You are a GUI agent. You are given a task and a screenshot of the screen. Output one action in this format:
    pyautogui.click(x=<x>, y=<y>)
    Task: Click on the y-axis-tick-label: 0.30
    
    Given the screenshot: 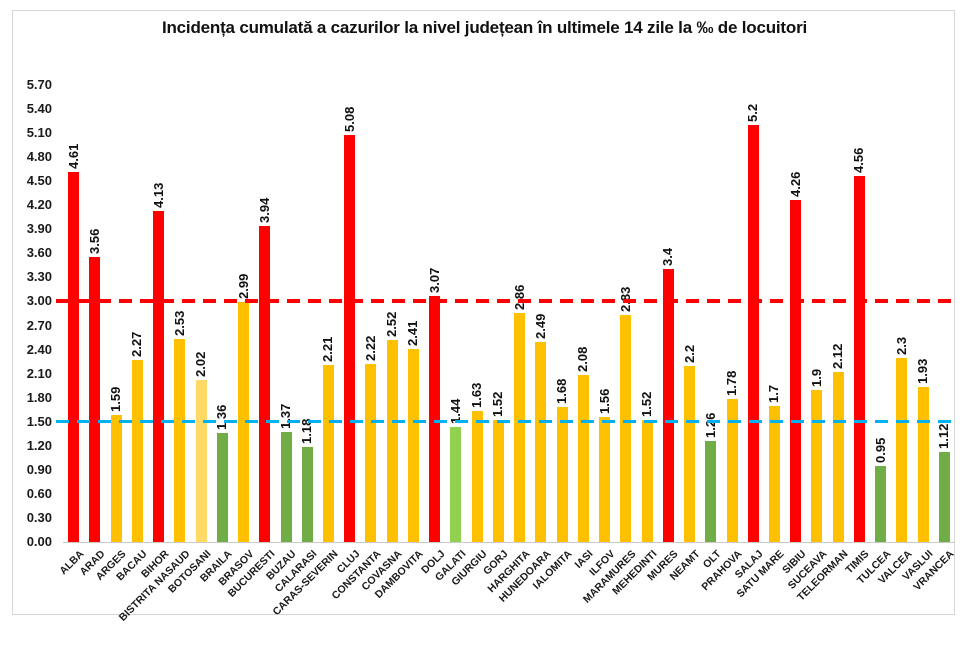 What is the action you would take?
    pyautogui.click(x=39, y=517)
    